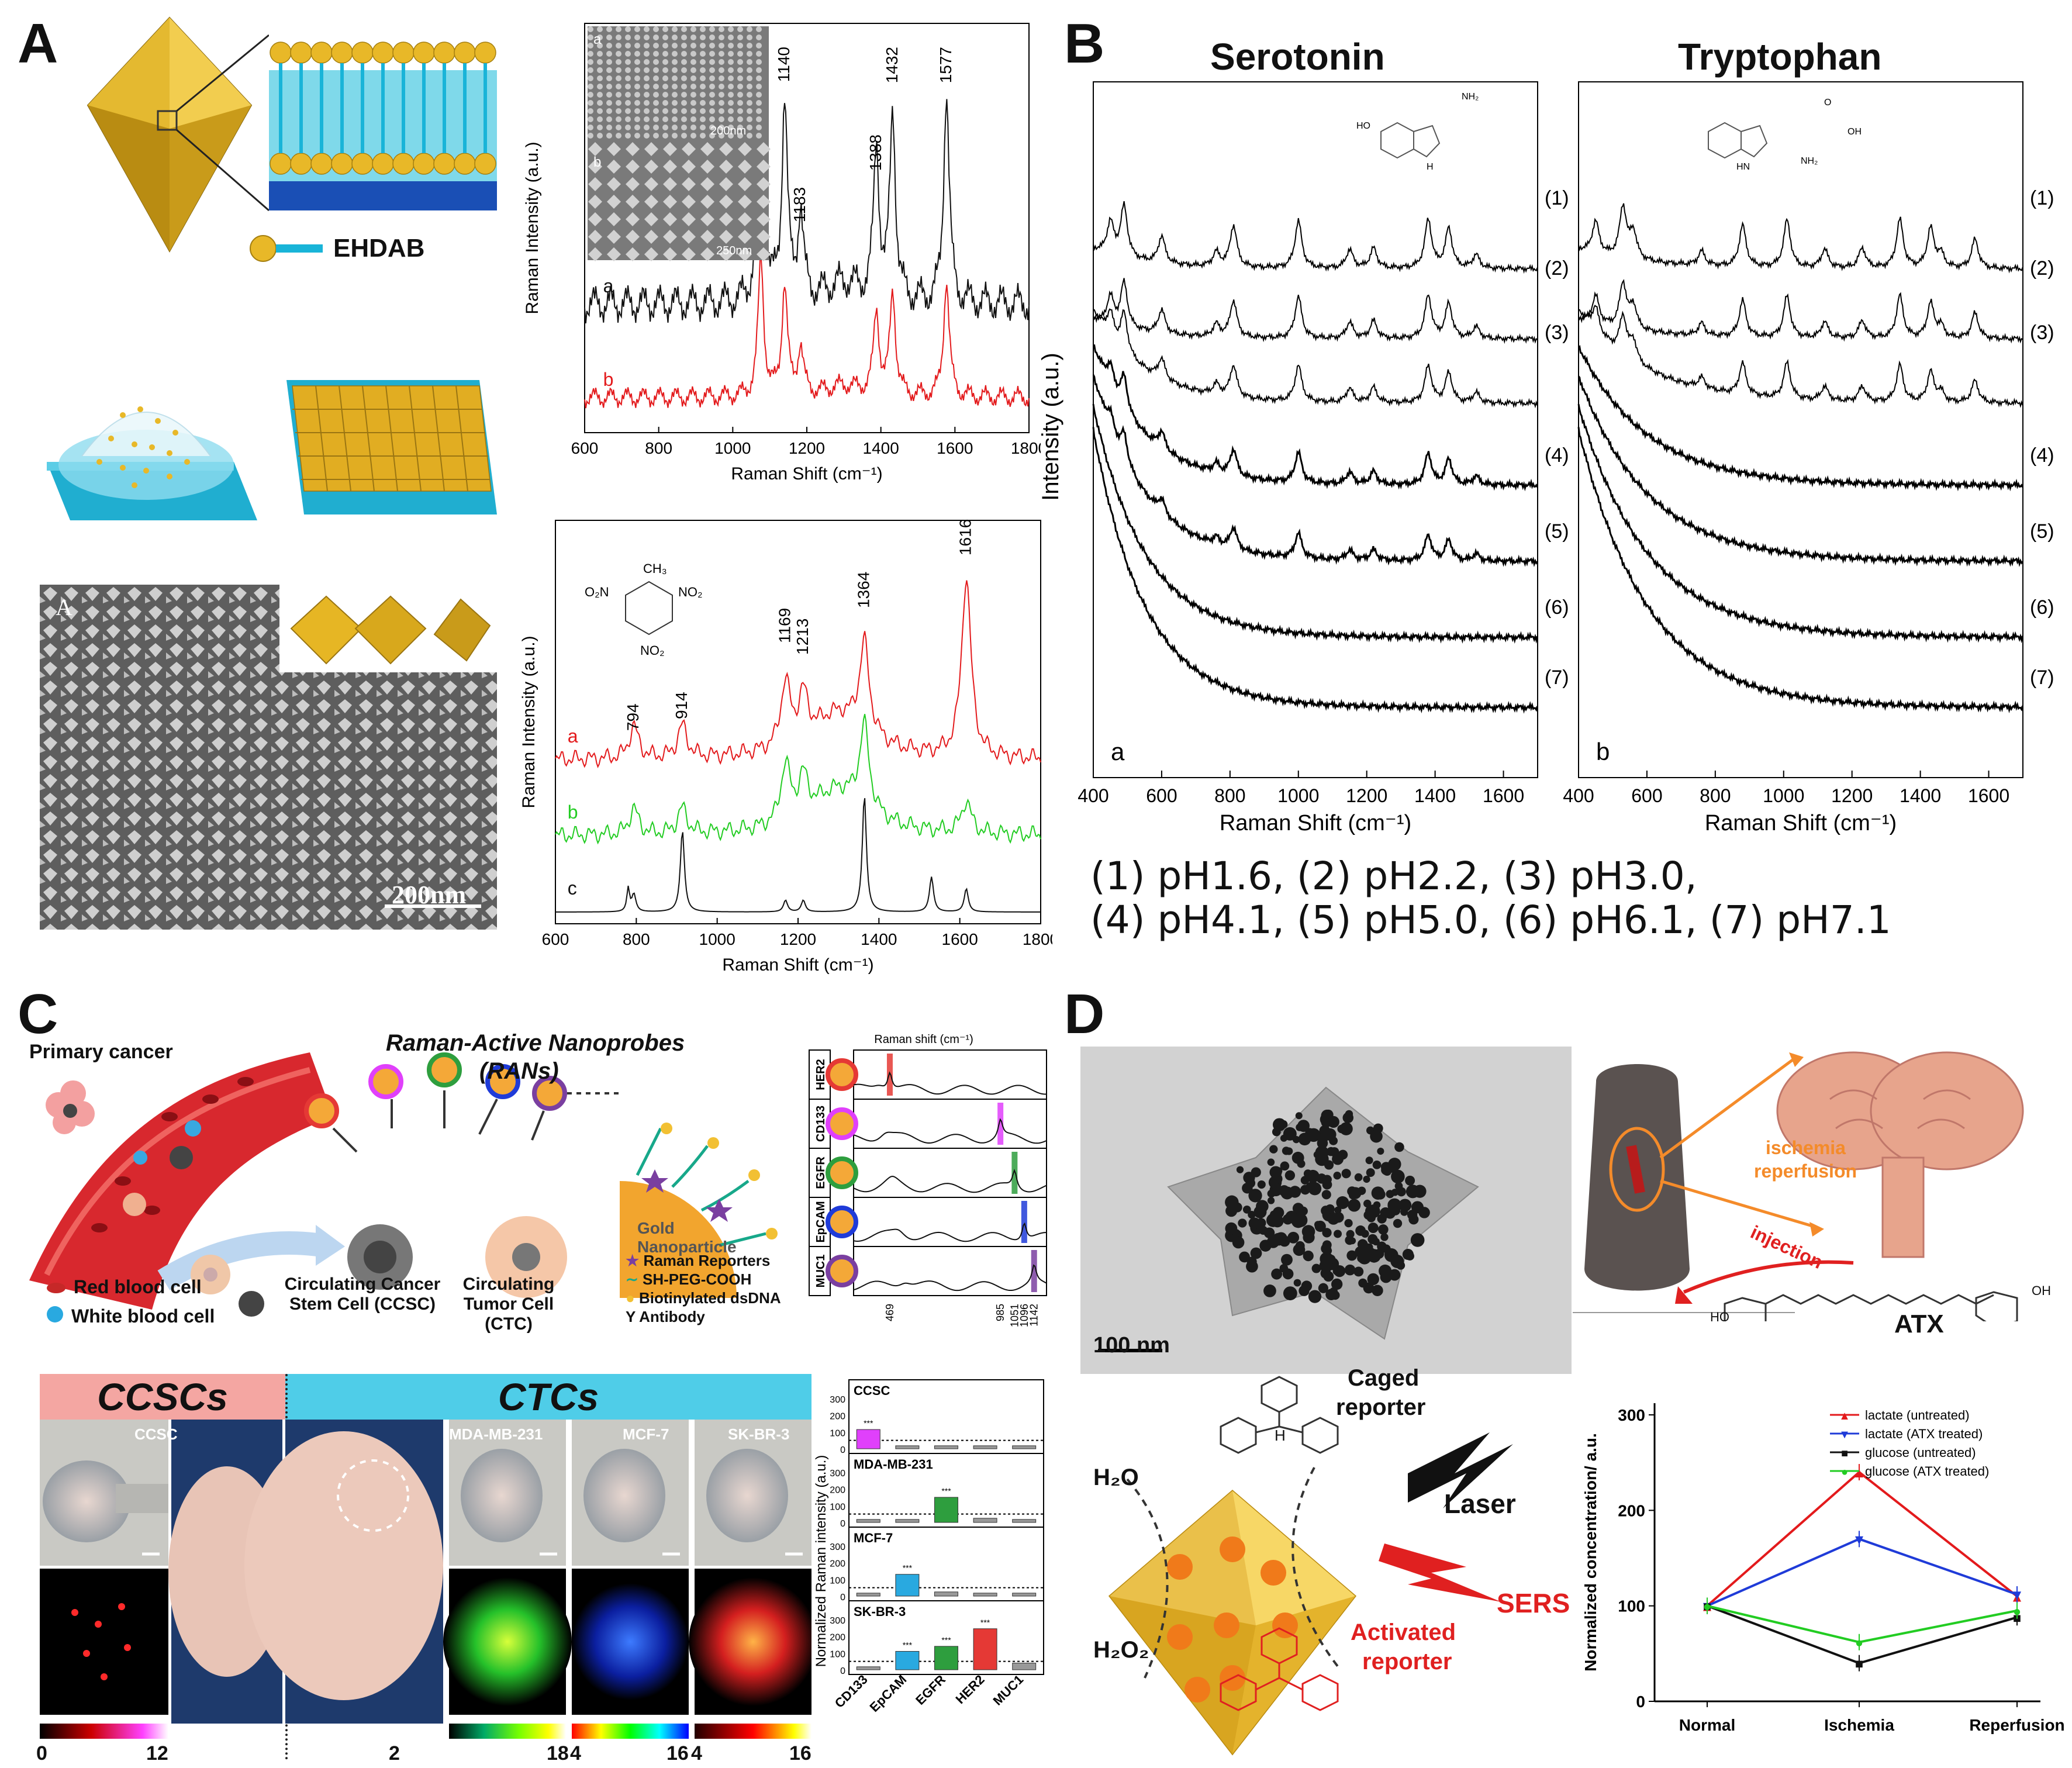 This screenshot has height=1768, width=2072. What do you see at coordinates (1000, 1312) in the screenshot?
I see `peak-tick-label: 985` at bounding box center [1000, 1312].